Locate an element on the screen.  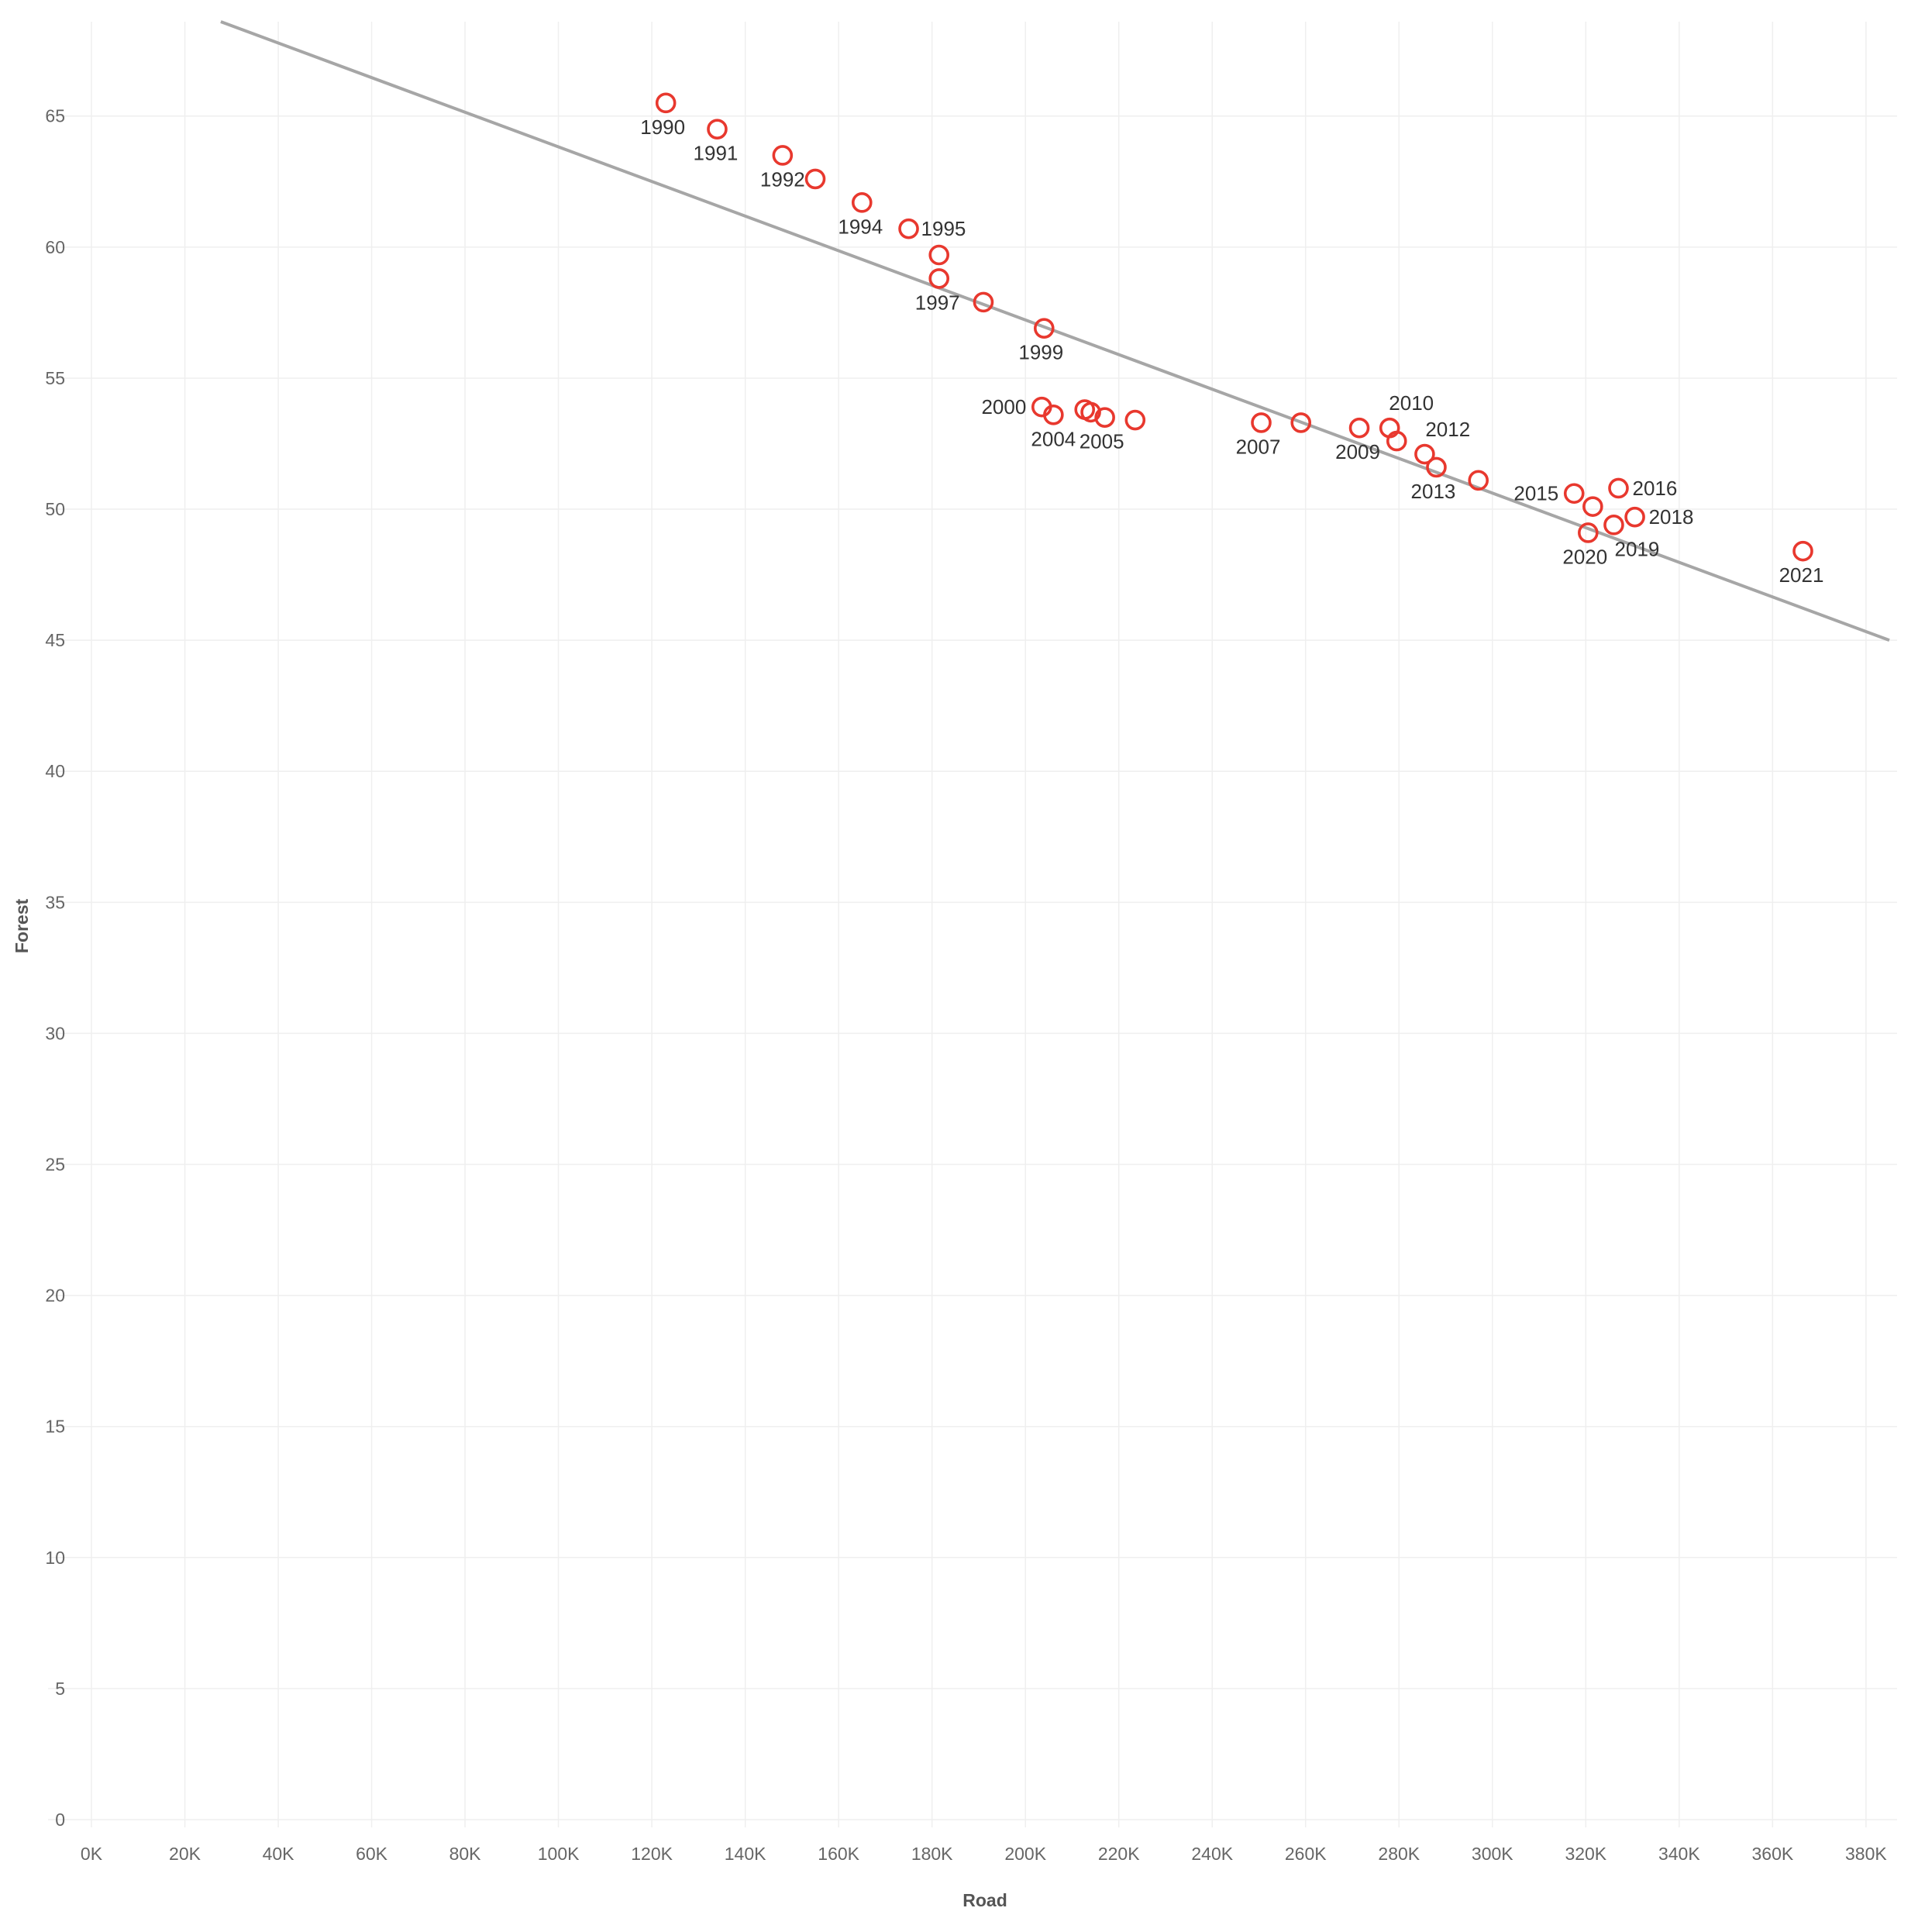
point-label: 1997 is located at coordinates (937, 302).